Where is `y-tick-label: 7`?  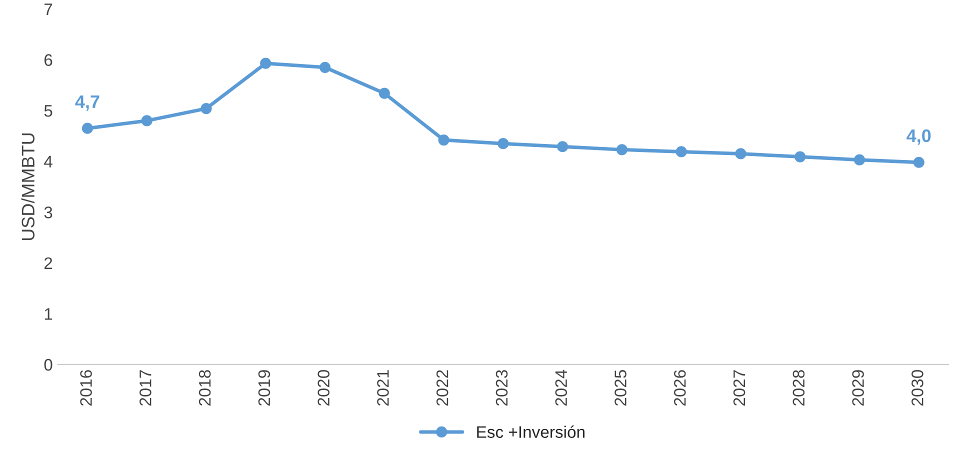
y-tick-label: 7 is located at coordinates (48, 10).